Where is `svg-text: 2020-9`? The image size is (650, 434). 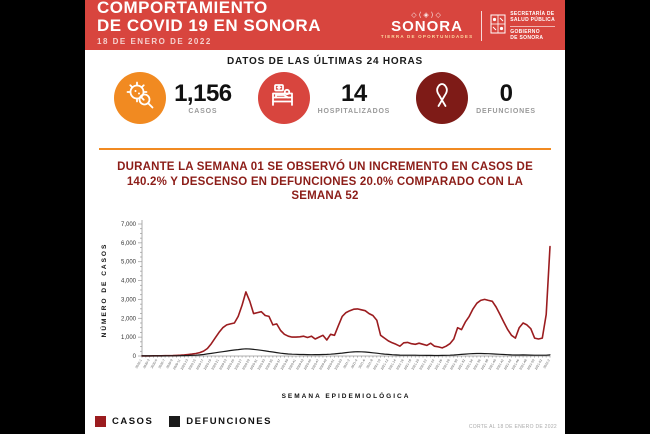 svg-text: 2020-9 is located at coordinates (169, 363).